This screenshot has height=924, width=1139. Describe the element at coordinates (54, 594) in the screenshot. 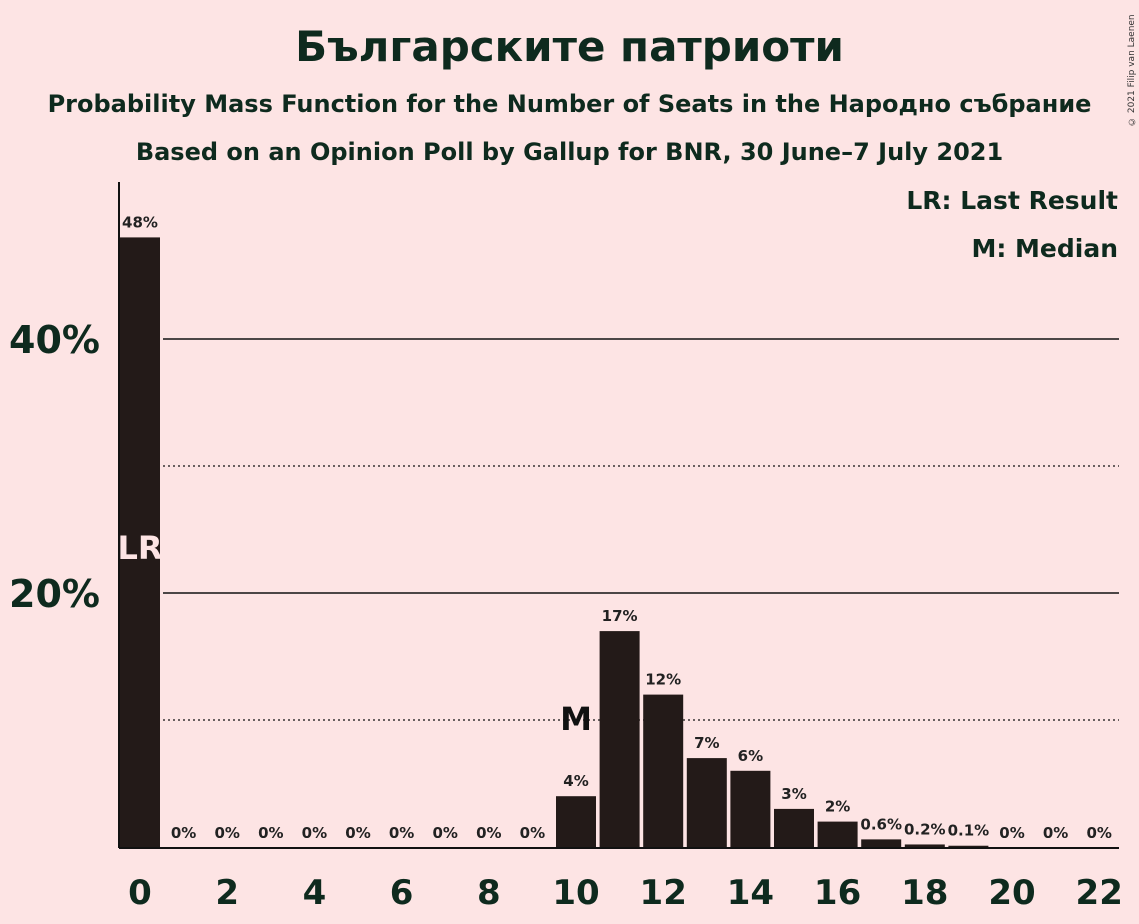

I see `y-tick-label: 20%` at that location.